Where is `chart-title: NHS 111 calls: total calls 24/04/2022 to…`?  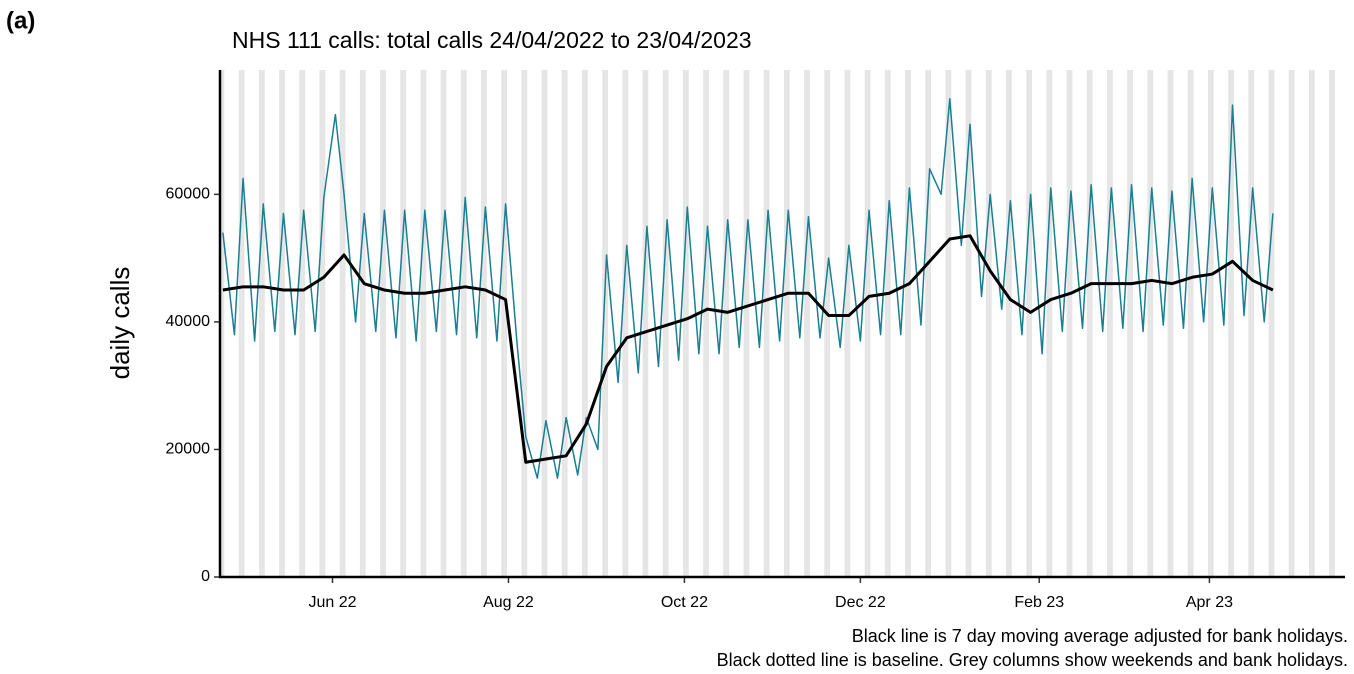
chart-title: NHS 111 calls: total calls 24/04/2022 to… is located at coordinates (492, 40).